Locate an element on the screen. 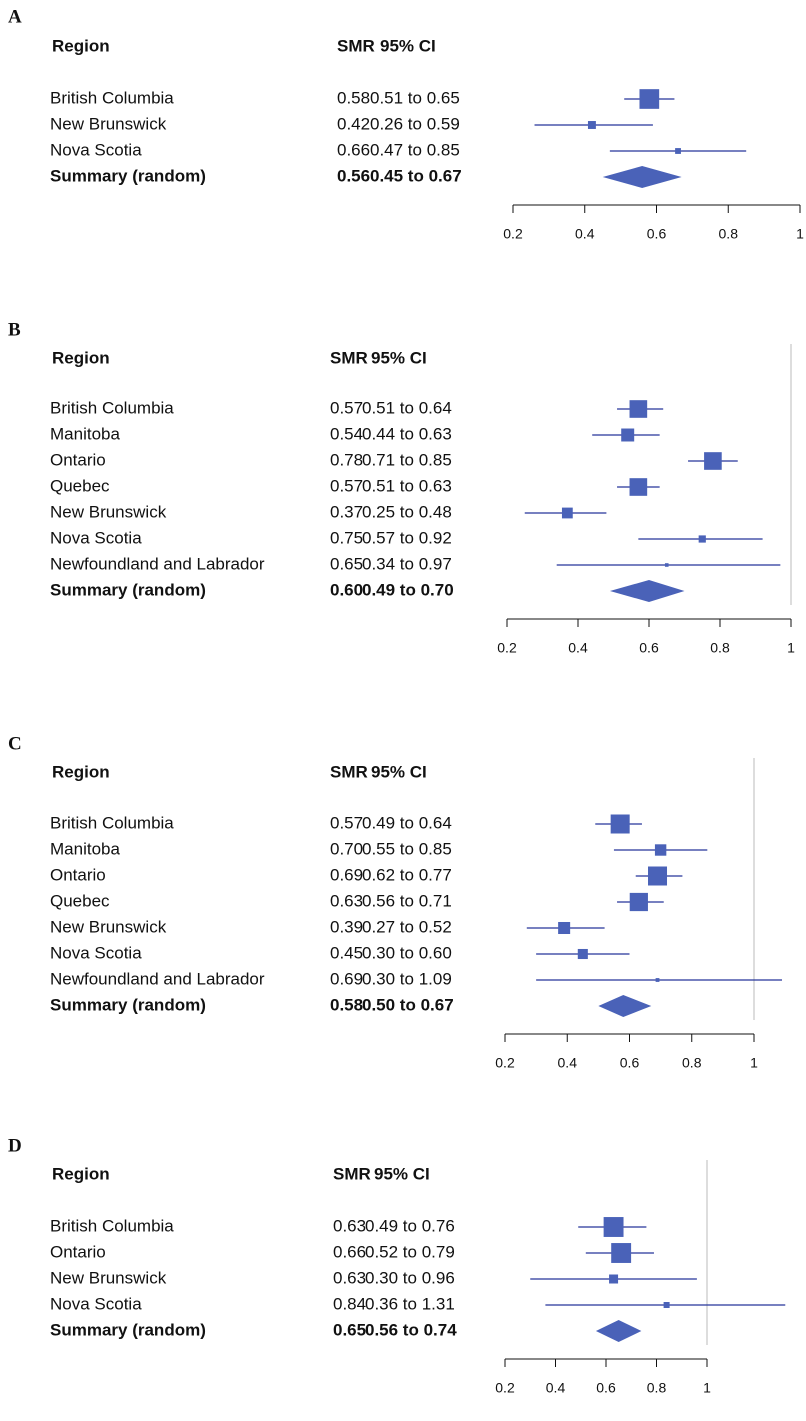  smr-label: 0.75 is located at coordinates (346, 537).